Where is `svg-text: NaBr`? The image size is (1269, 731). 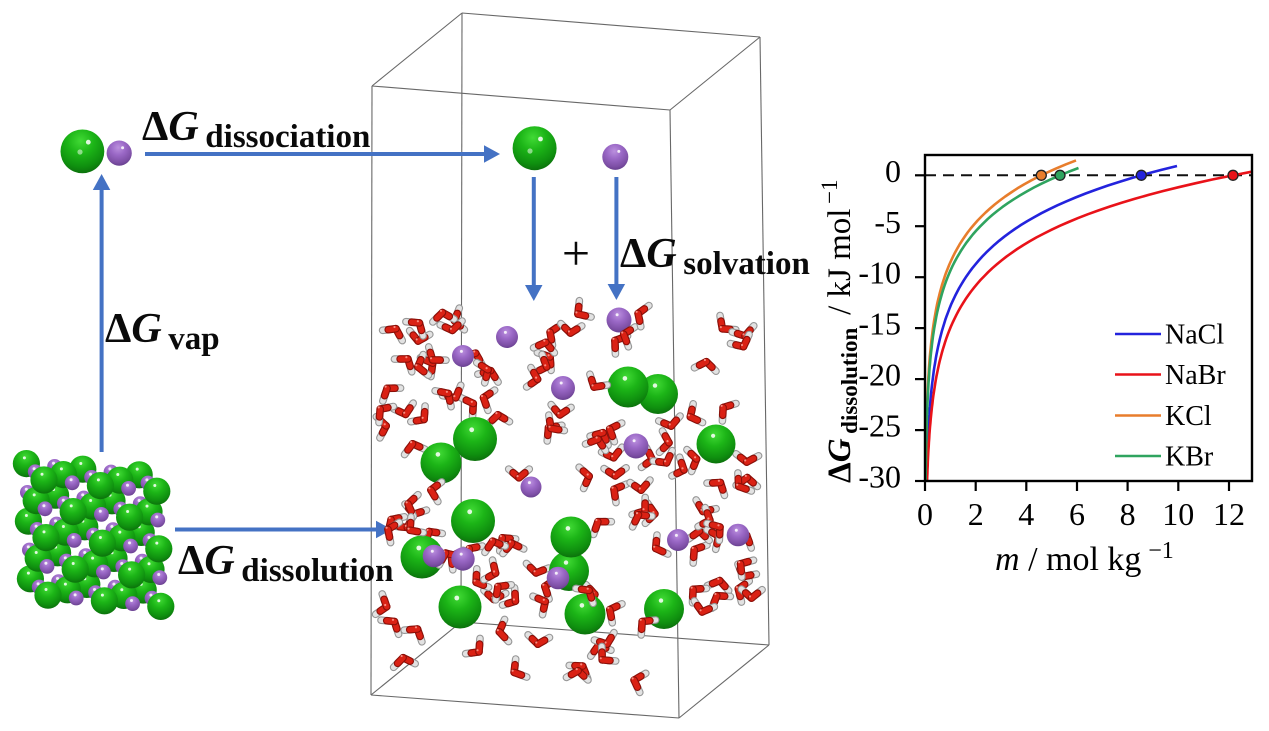 svg-text: NaBr is located at coordinates (1195, 375).